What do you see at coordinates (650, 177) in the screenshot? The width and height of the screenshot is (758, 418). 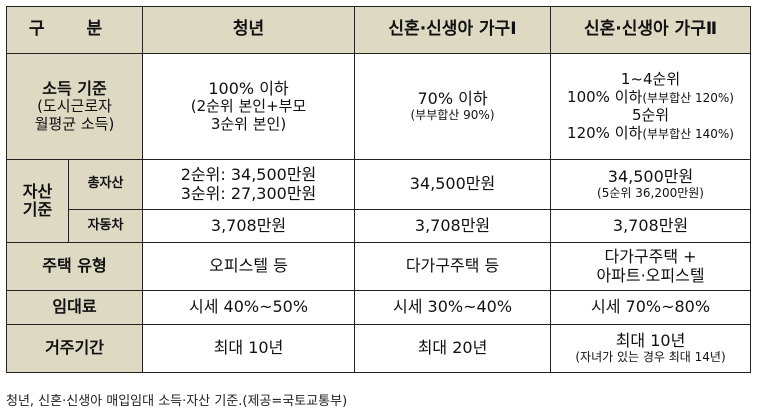 I see `asset-total-group2-main: 34,500만원` at bounding box center [650, 177].